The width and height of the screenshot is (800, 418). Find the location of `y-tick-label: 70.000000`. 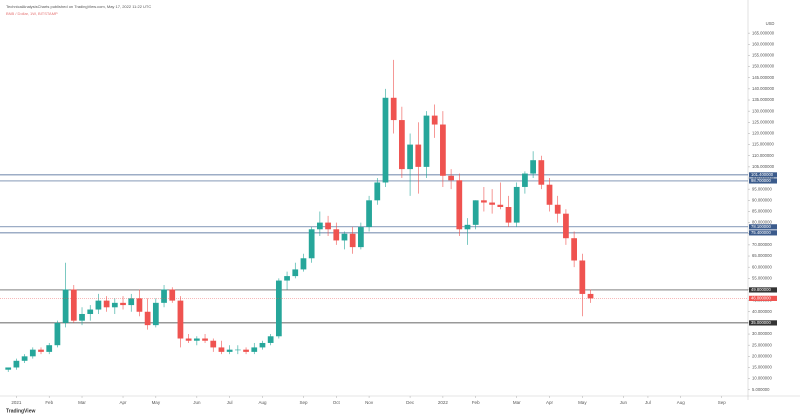

y-tick-label: 70.000000 is located at coordinates (762, 244).